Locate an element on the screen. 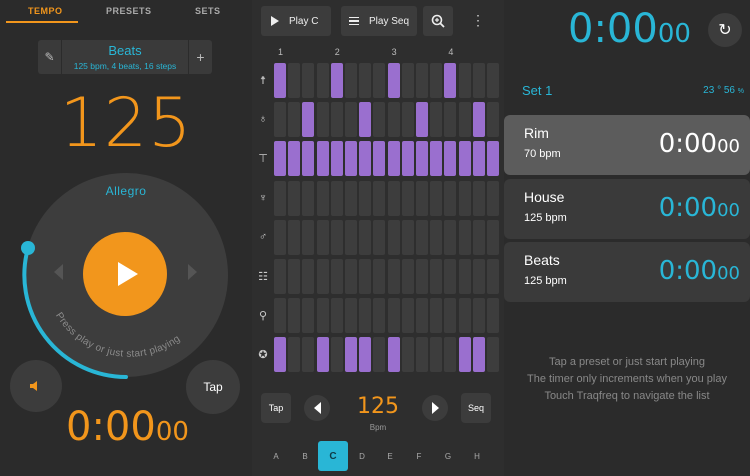 The width and height of the screenshot is (750, 476). preset-card: House 125 bpm 0:0000 is located at coordinates (627, 209).